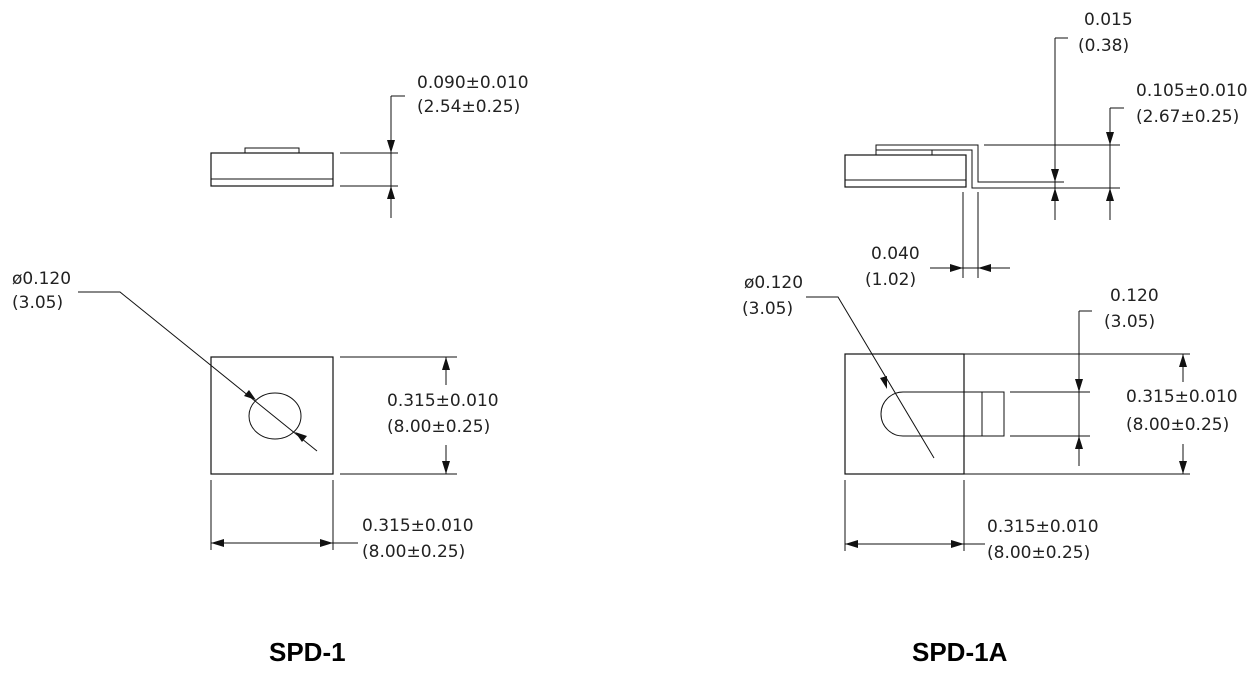 Image resolution: width=1255 pixels, height=679 pixels. I want to click on spd1a-top-view, so click(1017, 414).